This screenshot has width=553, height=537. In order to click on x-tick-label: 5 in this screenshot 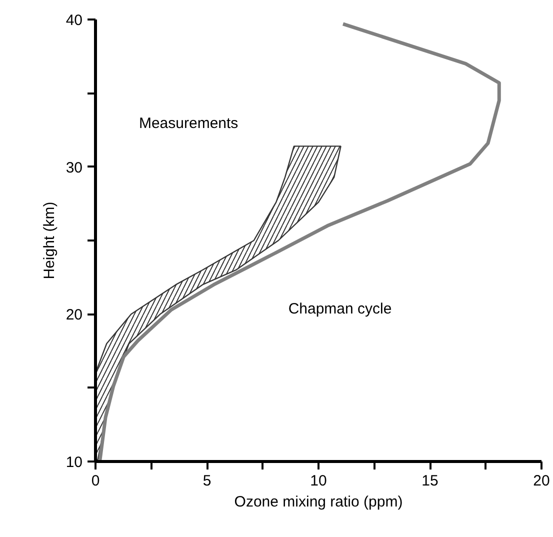, I will do `click(207, 481)`.